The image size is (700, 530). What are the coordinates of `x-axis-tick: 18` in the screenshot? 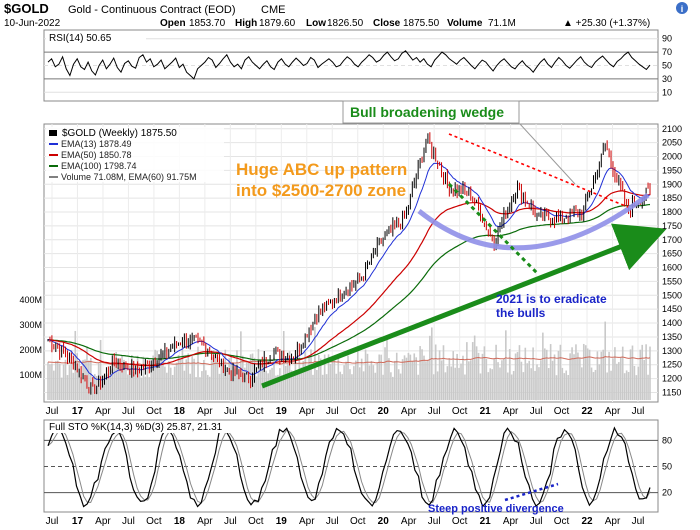 It's located at (180, 411).